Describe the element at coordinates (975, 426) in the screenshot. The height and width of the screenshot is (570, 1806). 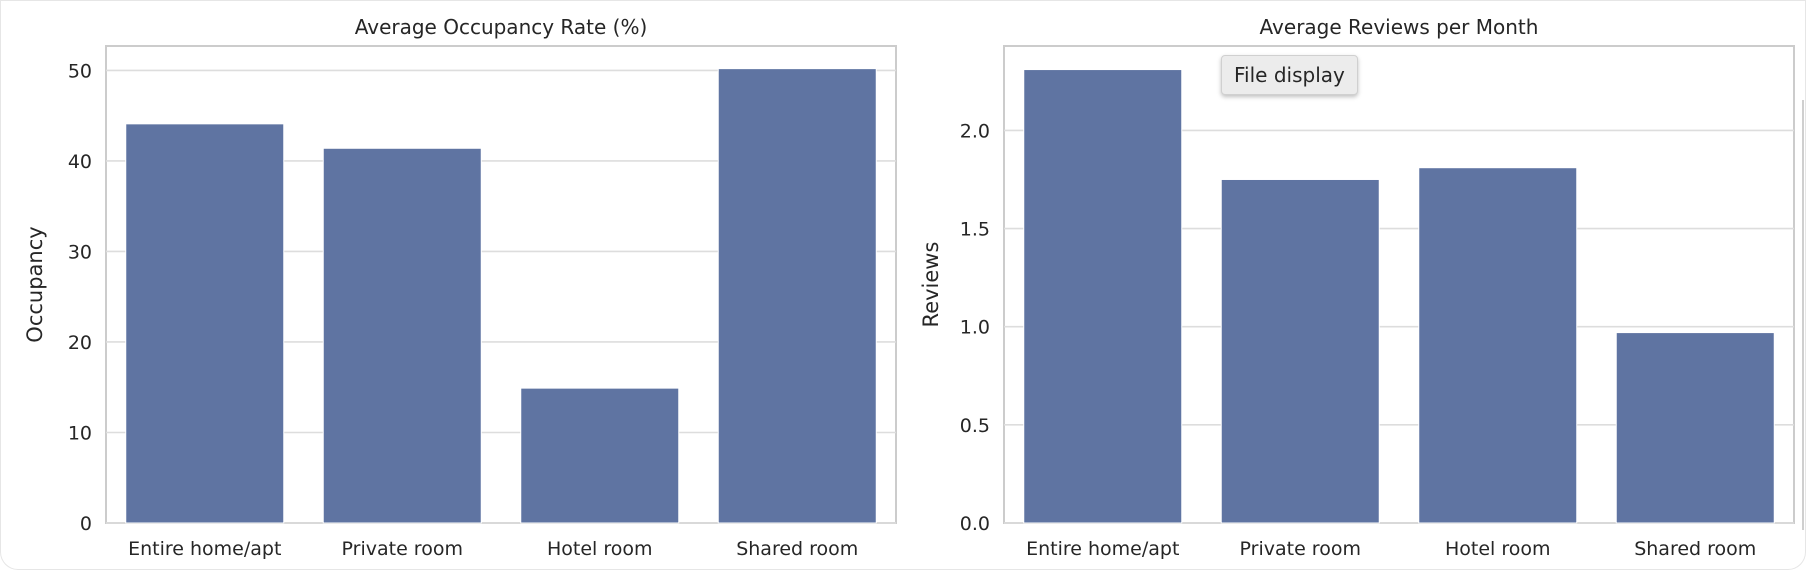
I see `y-tick-label: 0.5` at that location.